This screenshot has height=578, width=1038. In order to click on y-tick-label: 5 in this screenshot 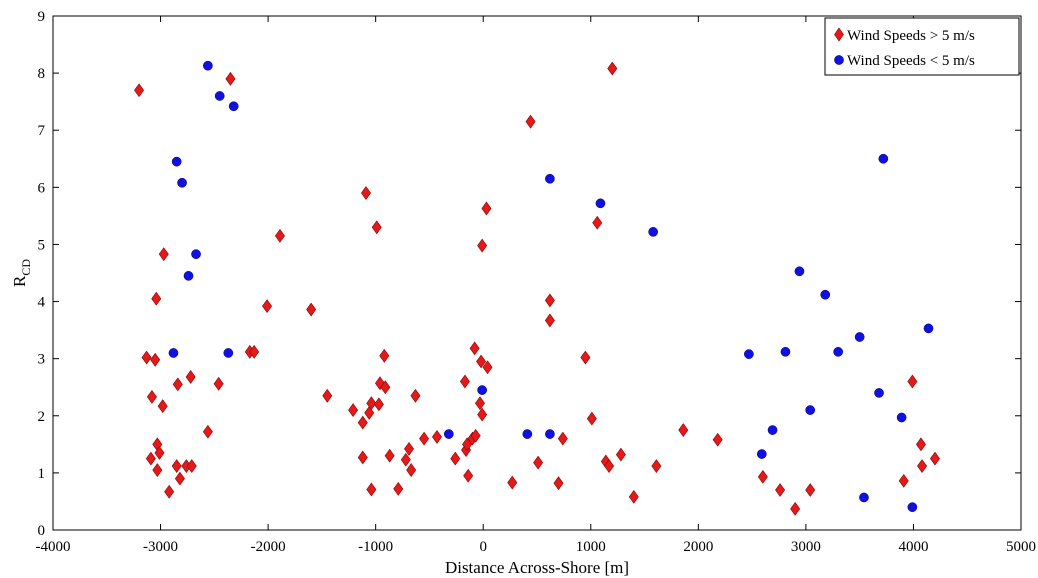, I will do `click(42, 245)`.